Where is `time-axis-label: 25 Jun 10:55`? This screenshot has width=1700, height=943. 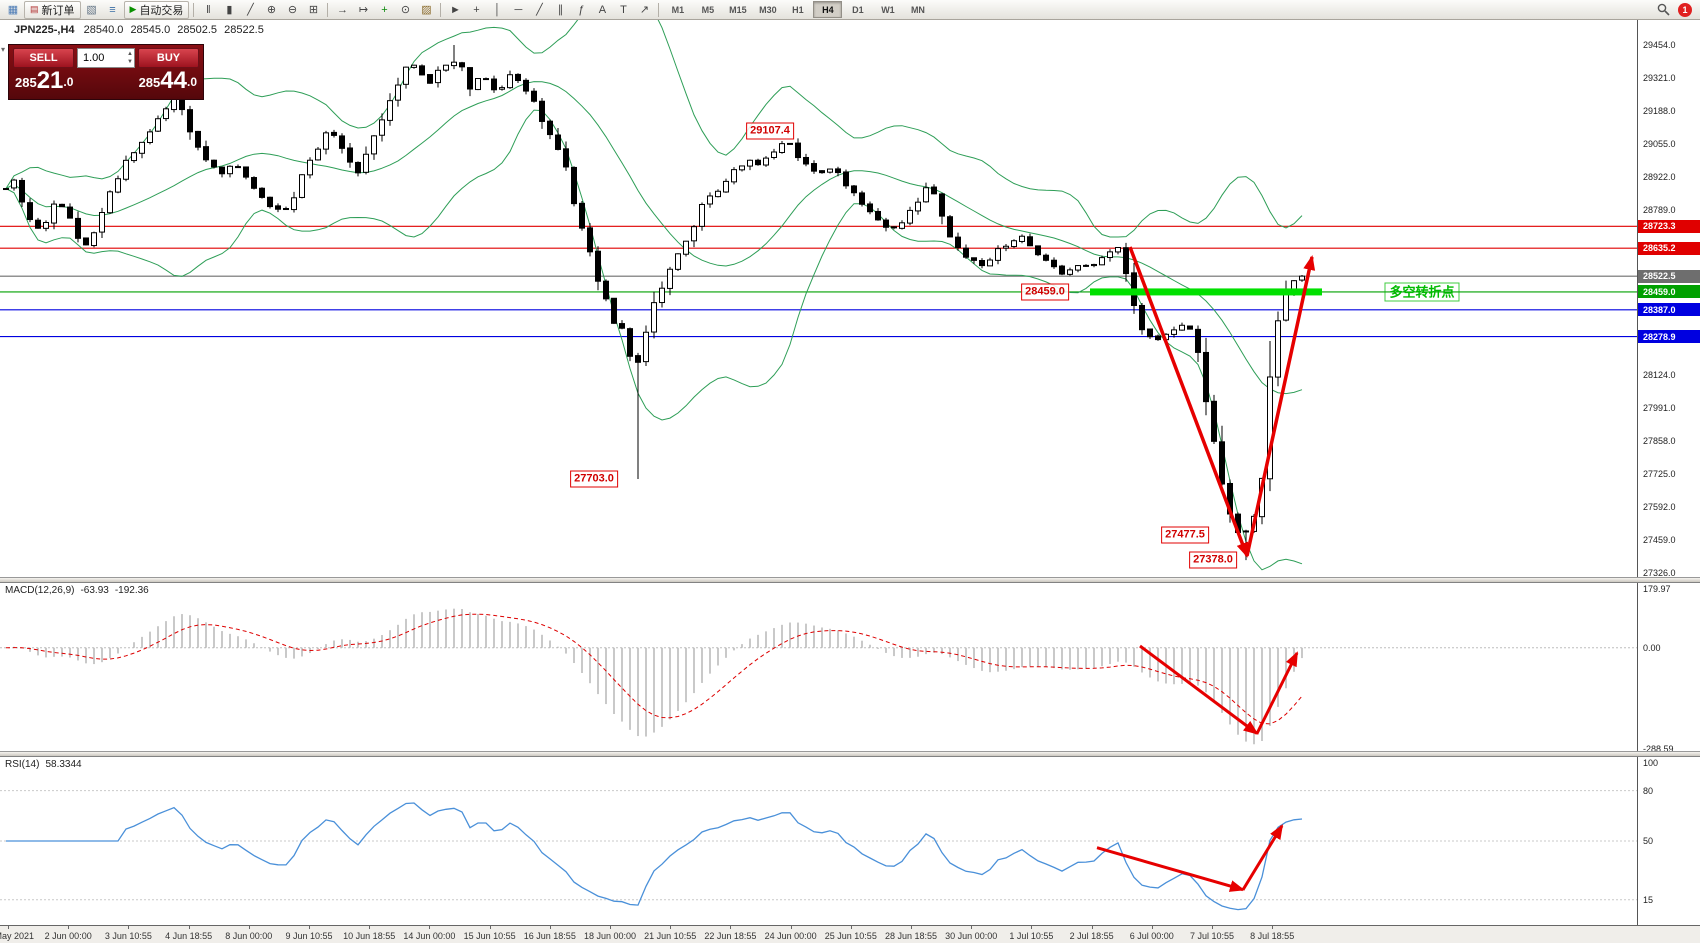
time-axis-label: 25 Jun 10:55 is located at coordinates (850, 936).